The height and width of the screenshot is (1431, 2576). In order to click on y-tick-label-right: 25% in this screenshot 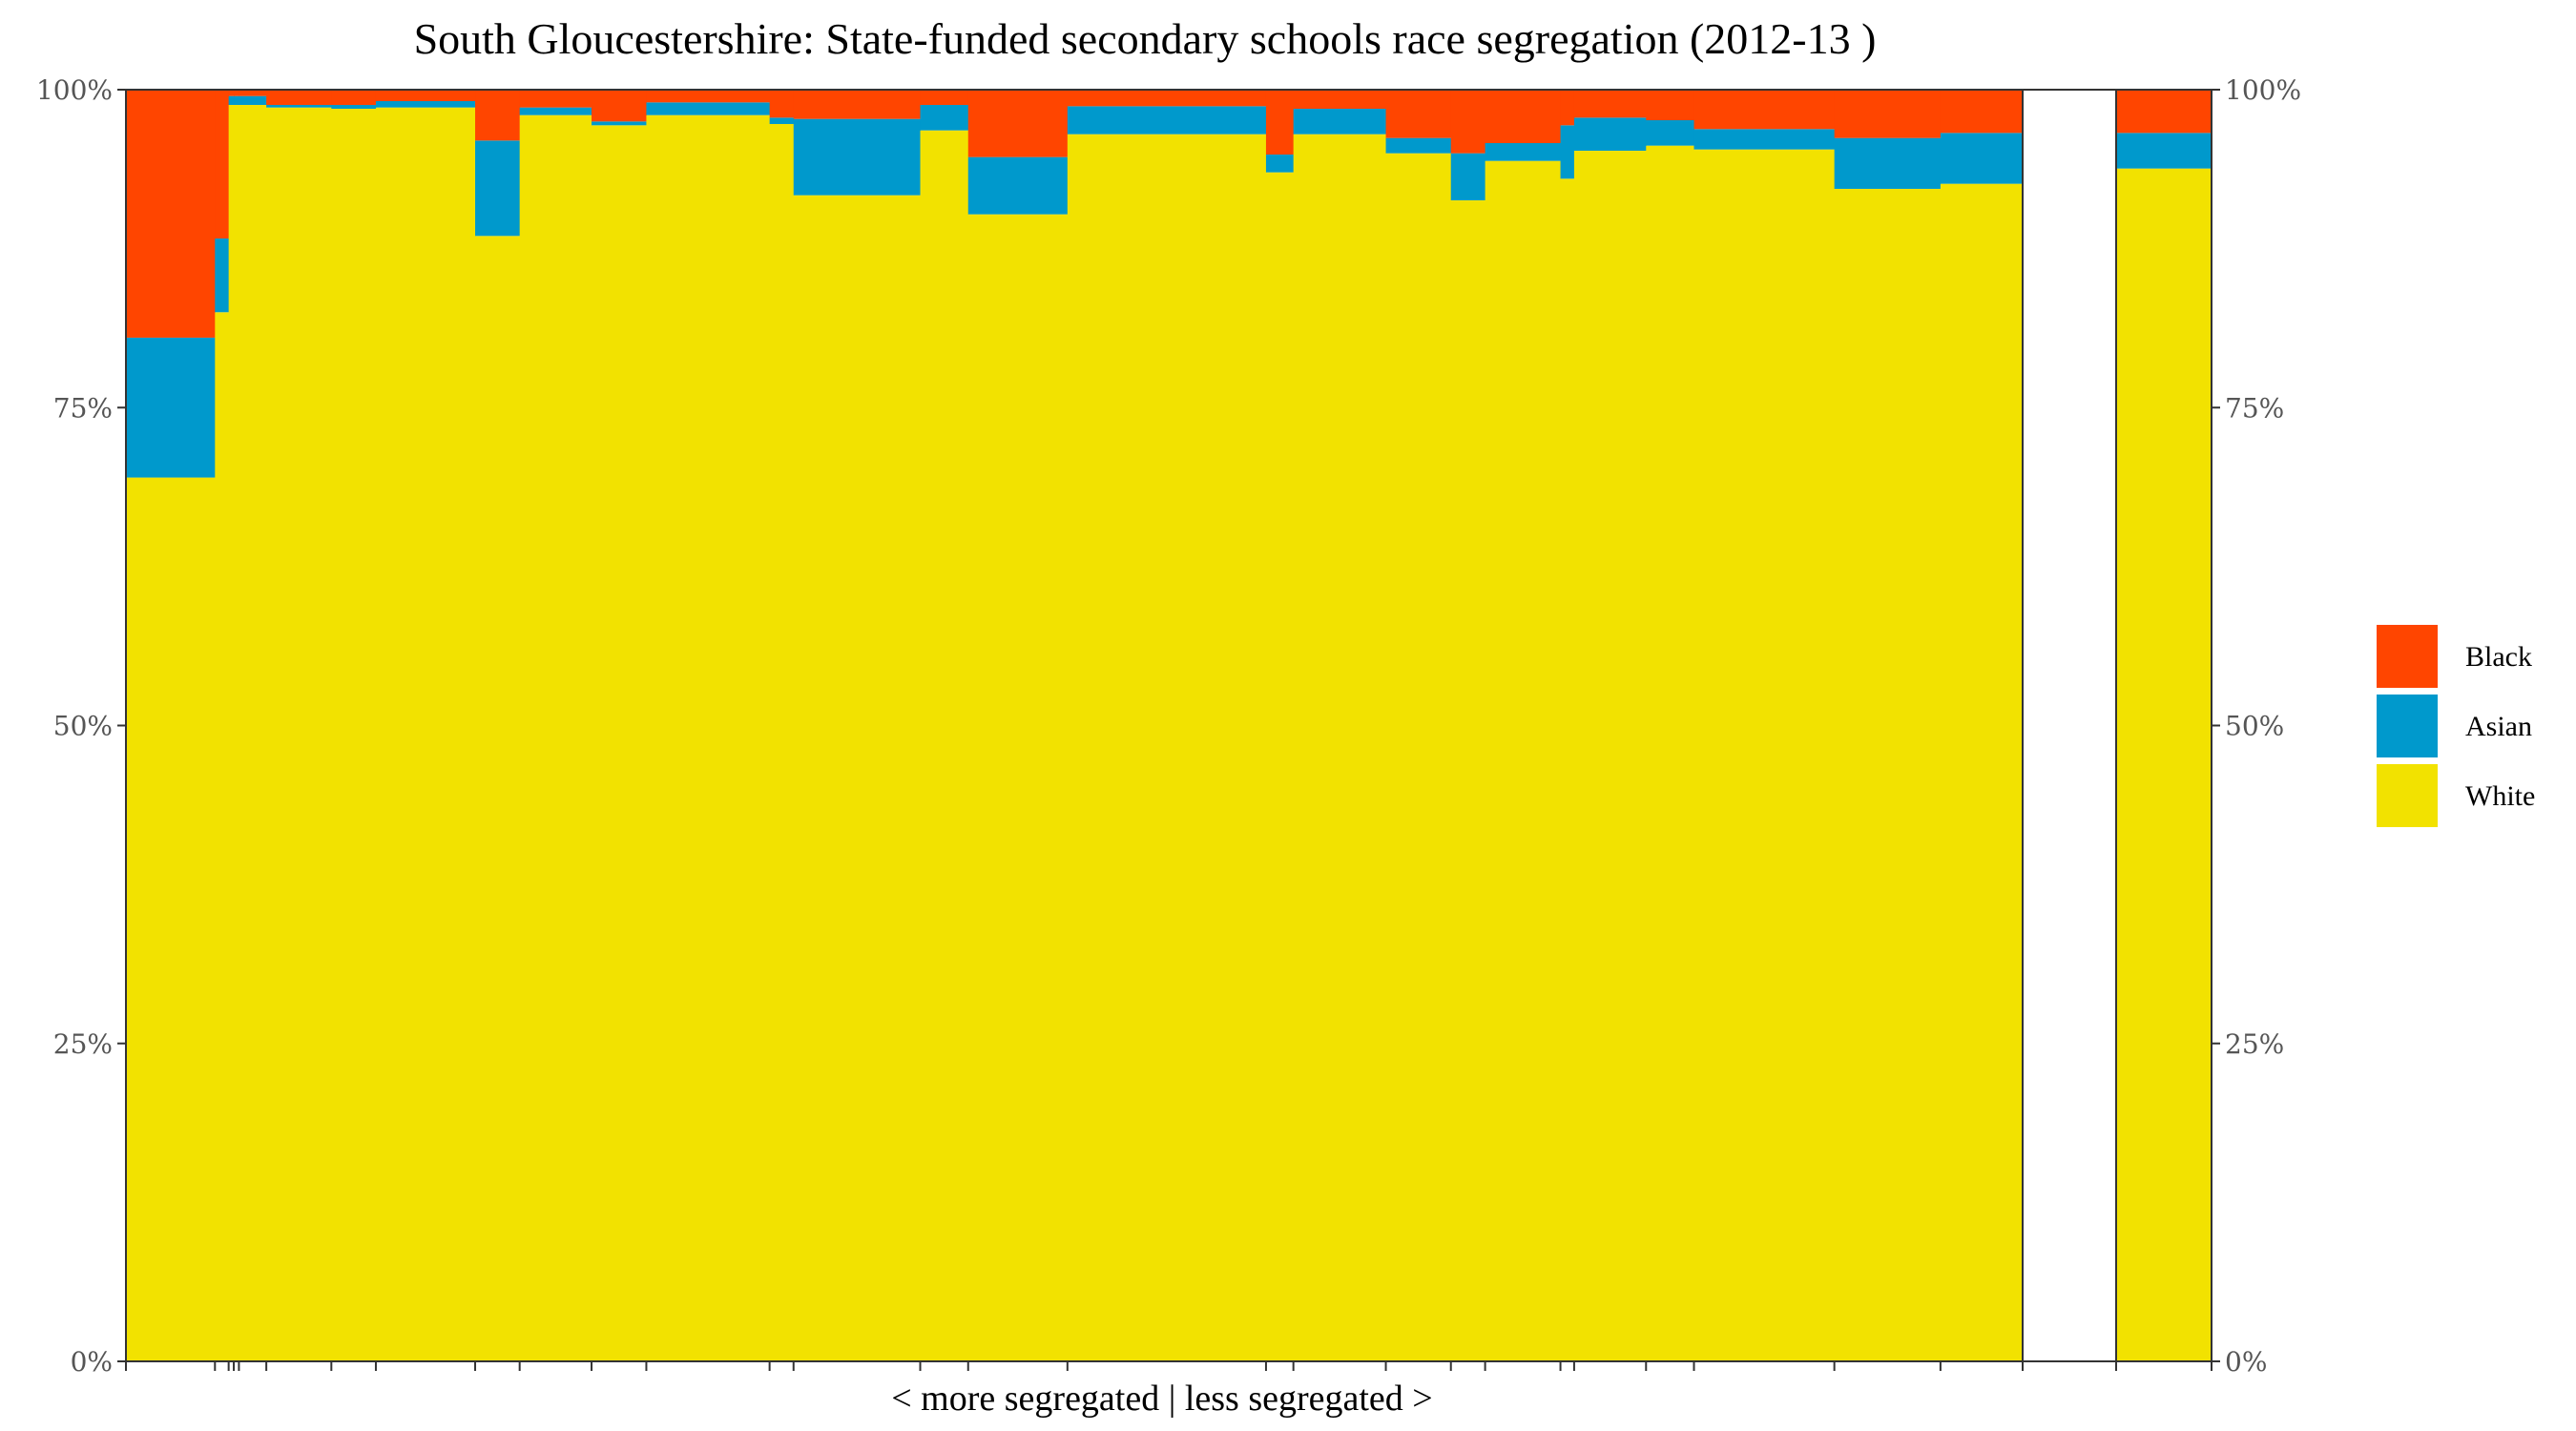, I will do `click(2254, 1044)`.